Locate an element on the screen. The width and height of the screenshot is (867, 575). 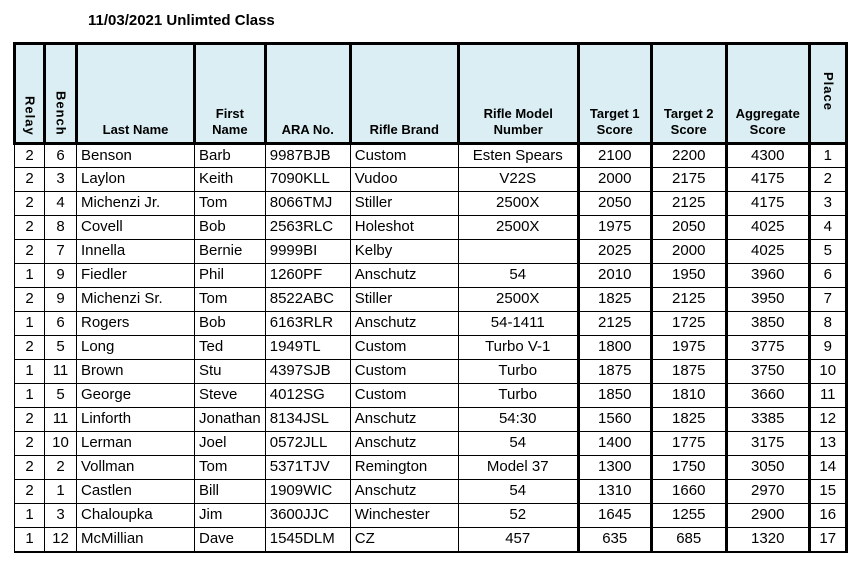
cell-first-name: Bernie is located at coordinates (230, 251).